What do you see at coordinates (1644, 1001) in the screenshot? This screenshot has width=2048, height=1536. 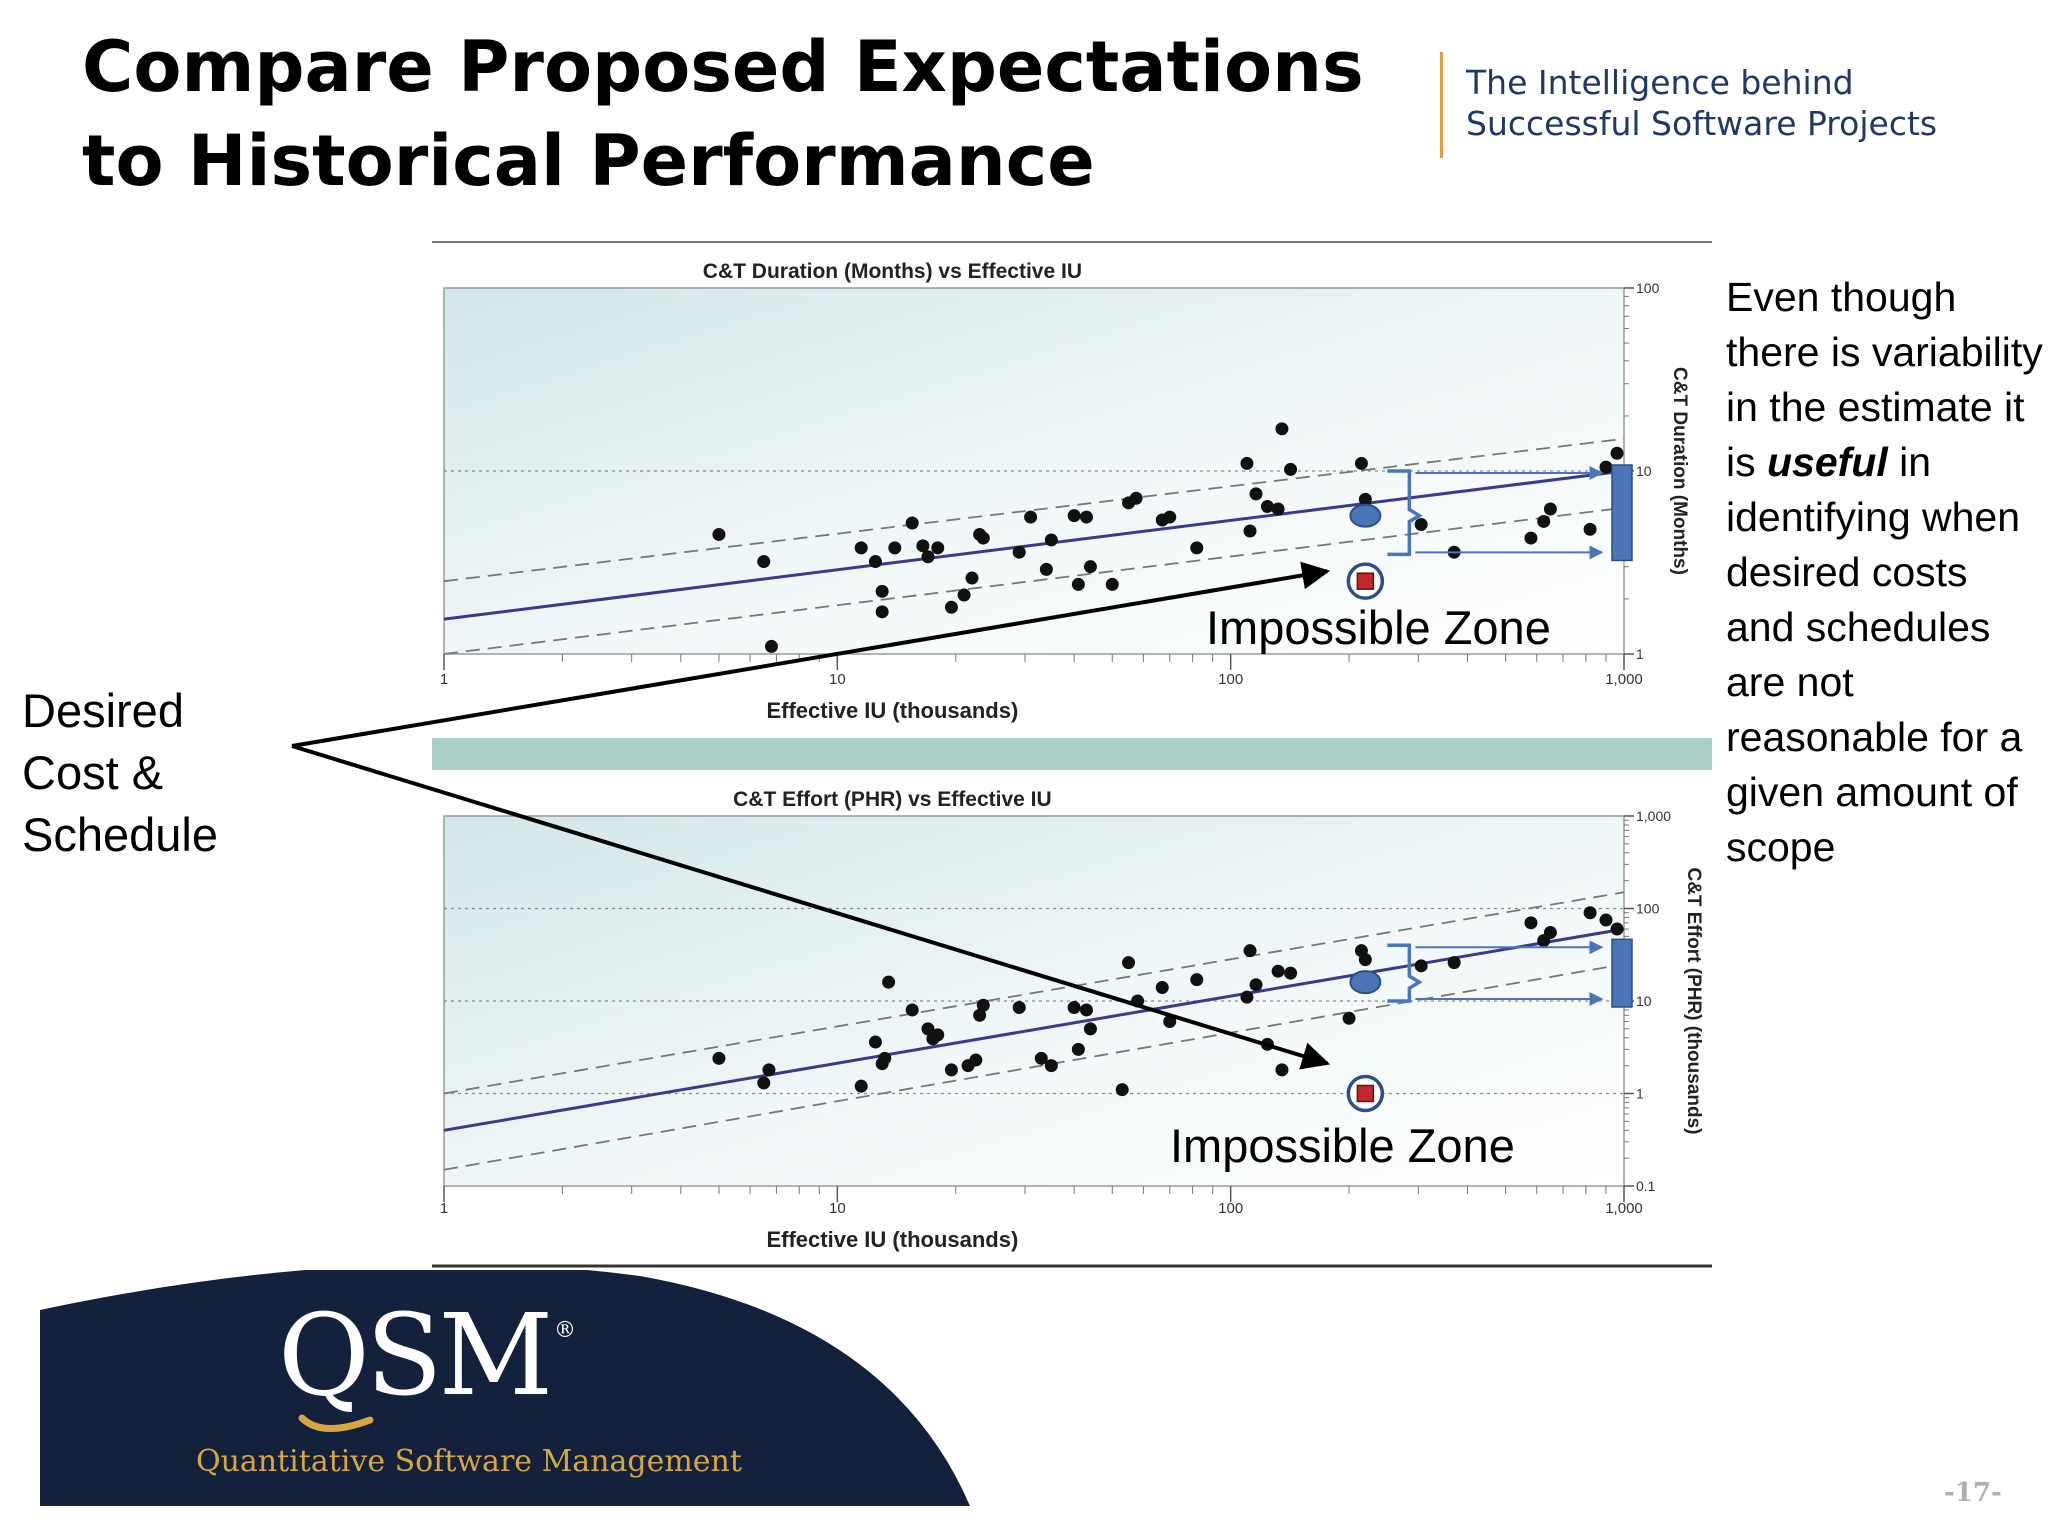 I see `chart2-y-tick-label: 10` at bounding box center [1644, 1001].